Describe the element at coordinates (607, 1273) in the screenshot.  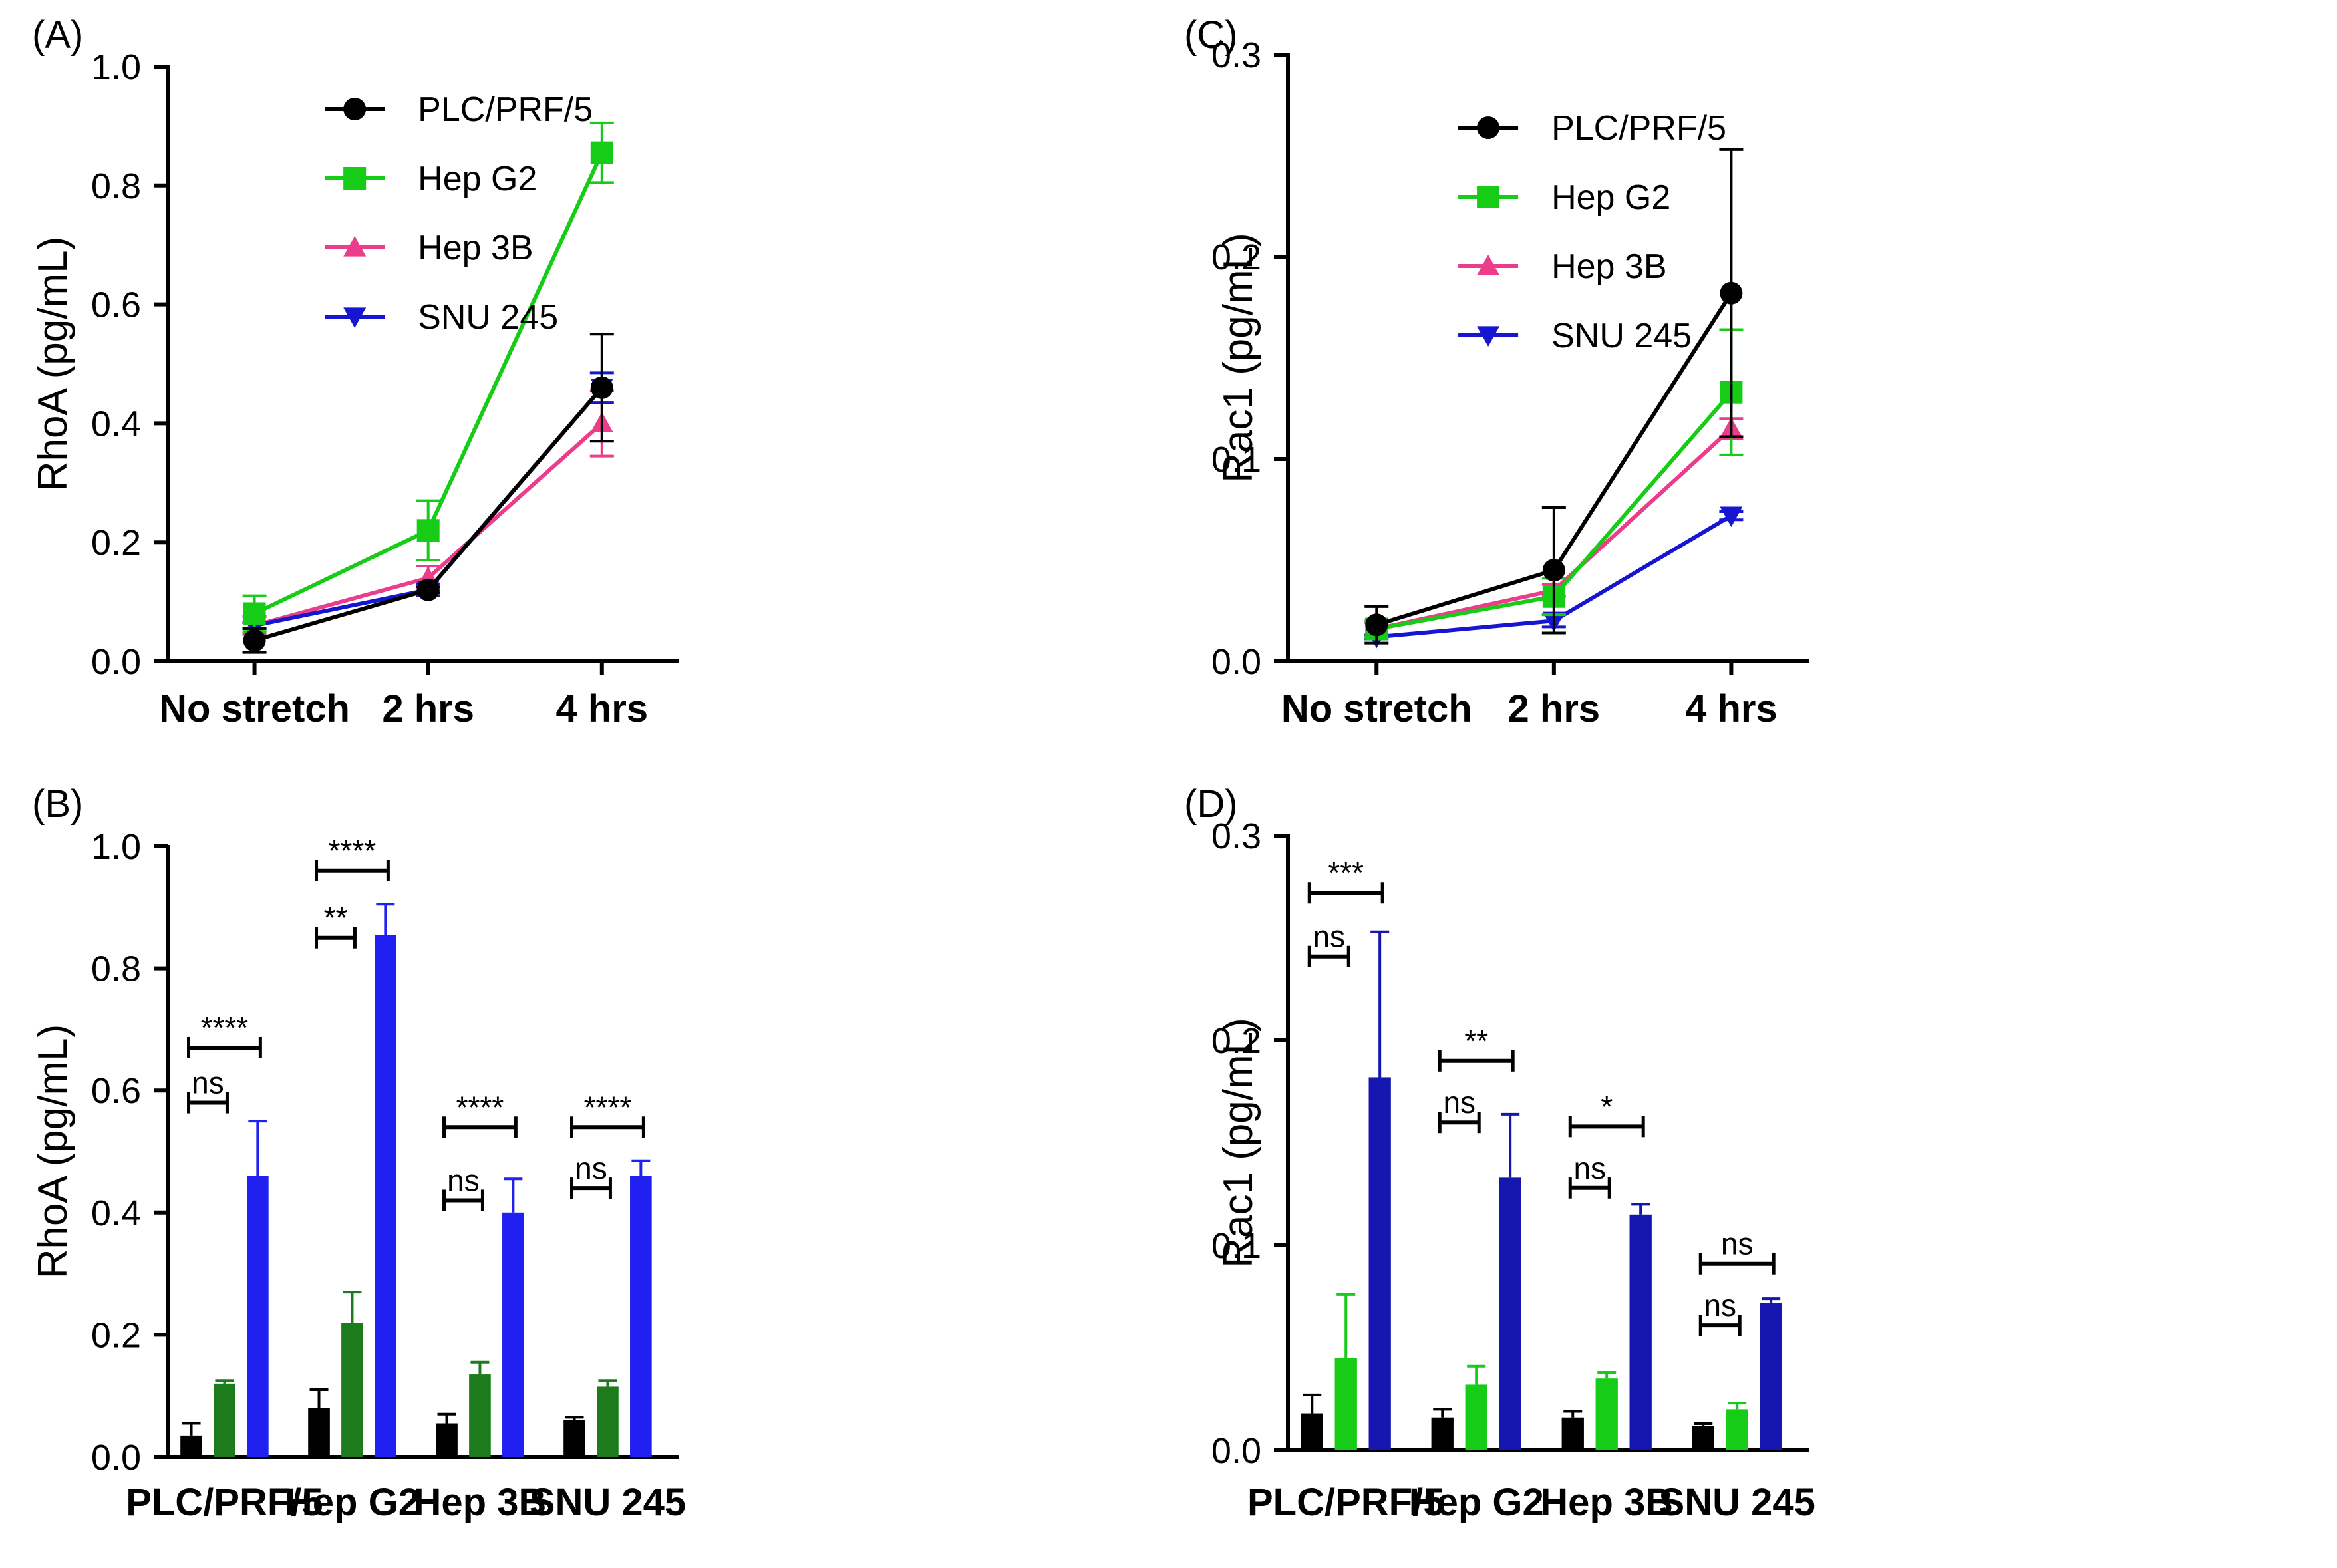
I see `bar-group-snu-245: ns ****` at that location.